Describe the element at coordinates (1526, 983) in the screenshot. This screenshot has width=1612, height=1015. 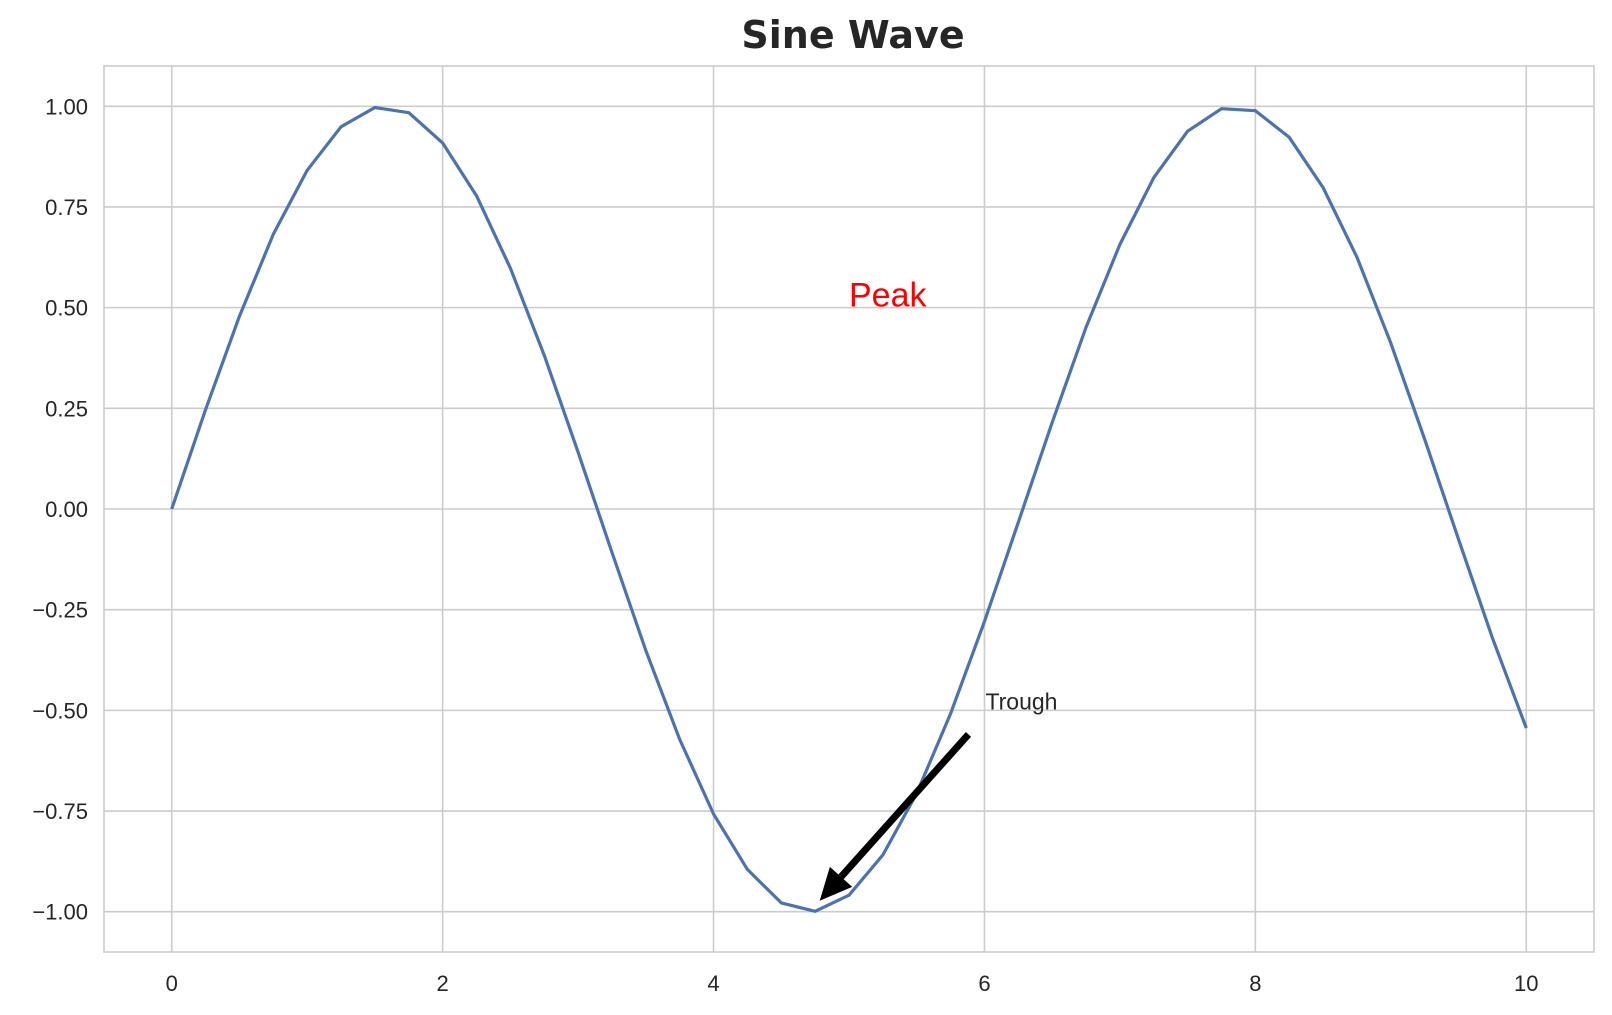
I see `x-tick-label: 10` at that location.